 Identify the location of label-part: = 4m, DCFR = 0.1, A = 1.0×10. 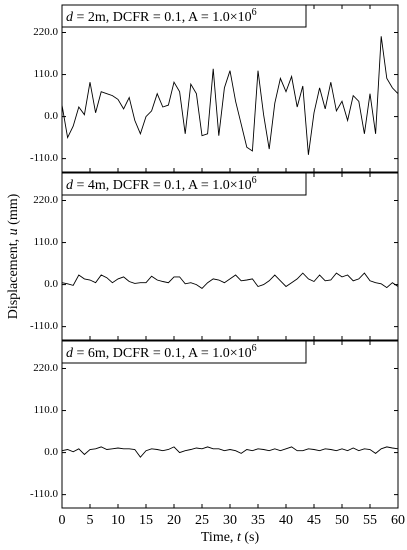
(162, 185).